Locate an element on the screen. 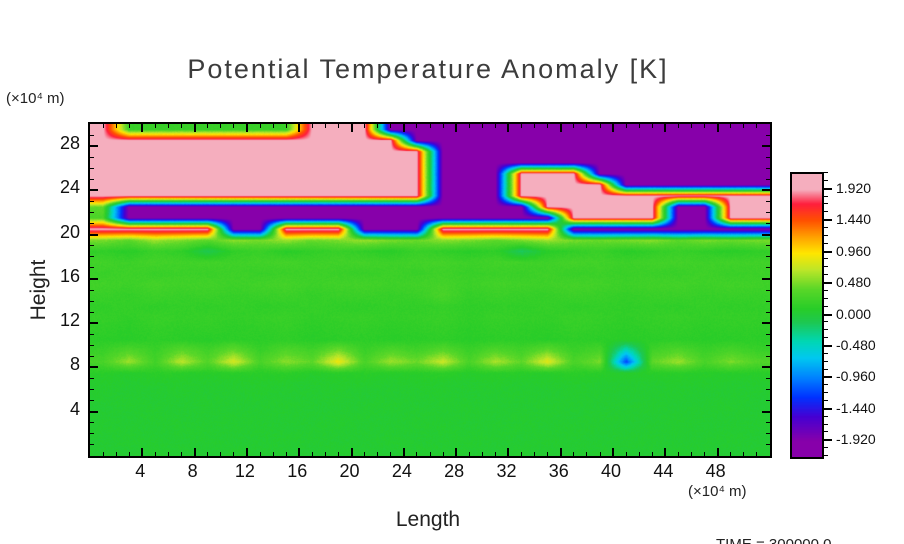 The image size is (904, 544). colorbar-label: 0.480 is located at coordinates (854, 282).